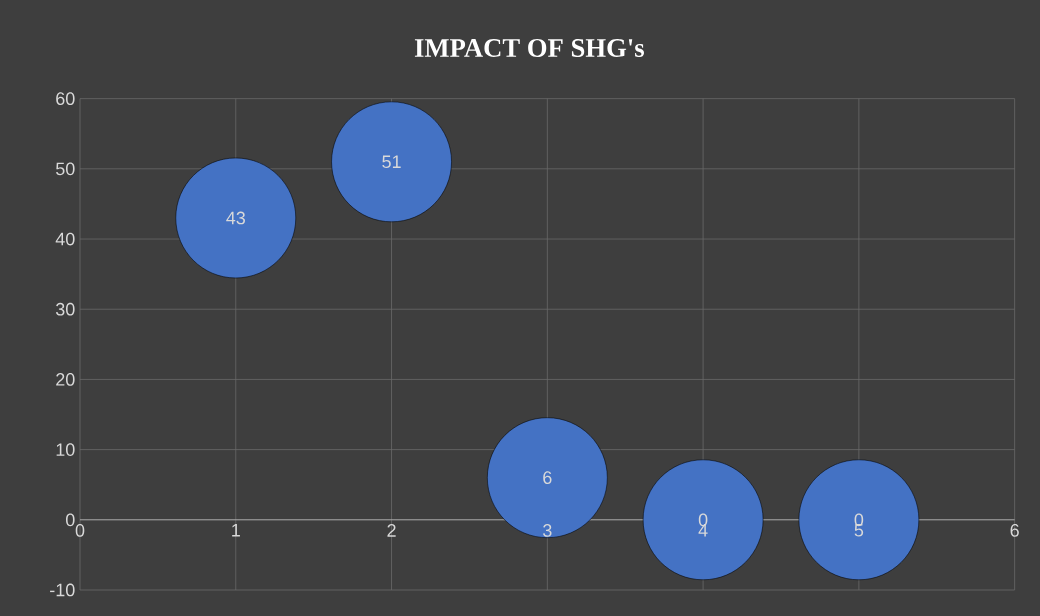  Describe the element at coordinates (391, 162) in the screenshot. I see `data-label: 51` at that location.